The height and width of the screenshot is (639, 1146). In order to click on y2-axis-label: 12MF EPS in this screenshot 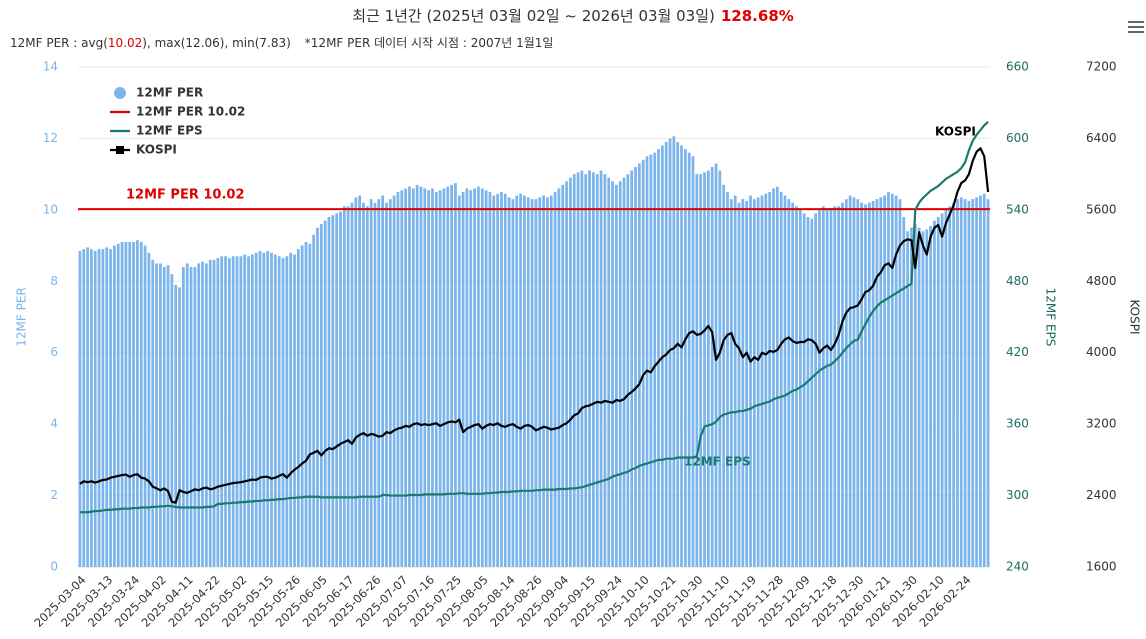, I will do `click(1051, 317)`.